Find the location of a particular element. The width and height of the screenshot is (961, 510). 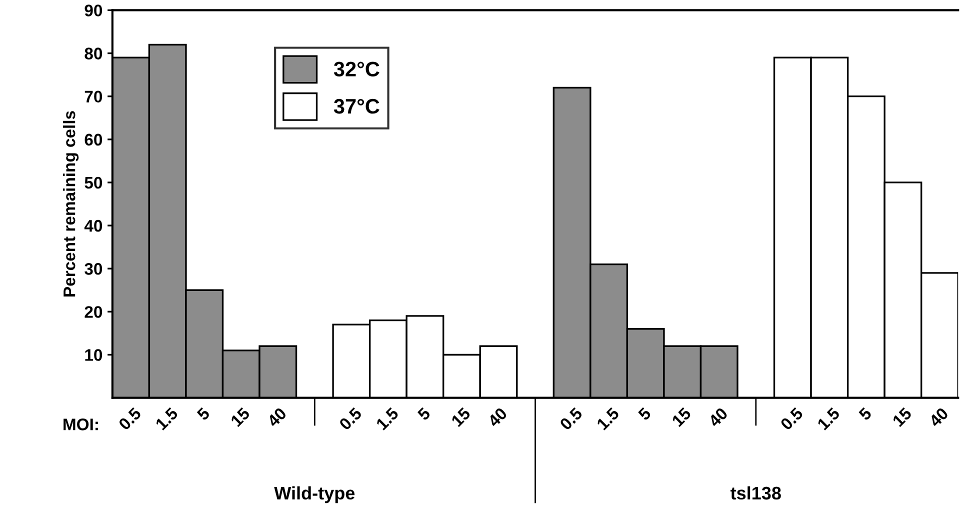

y-tick-label: 10 is located at coordinates (93, 355).